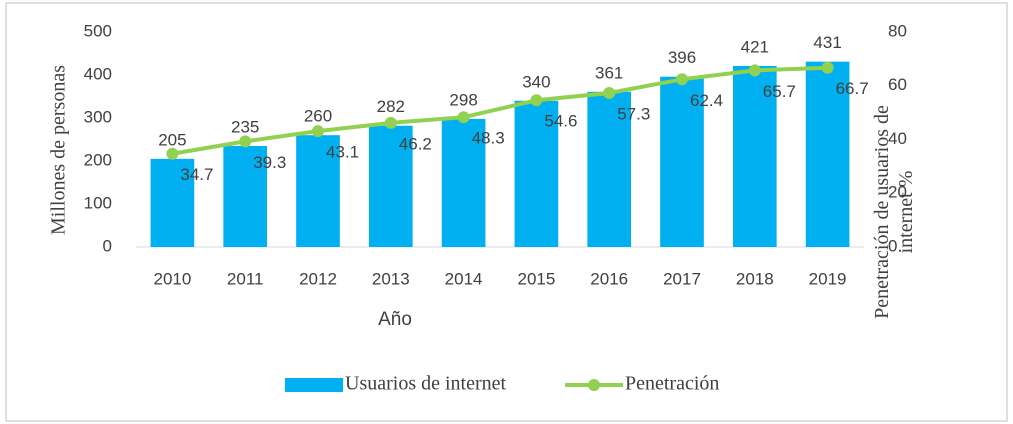  Describe the element at coordinates (269, 162) in the screenshot. I see `line-value-label: 39.3` at that location.